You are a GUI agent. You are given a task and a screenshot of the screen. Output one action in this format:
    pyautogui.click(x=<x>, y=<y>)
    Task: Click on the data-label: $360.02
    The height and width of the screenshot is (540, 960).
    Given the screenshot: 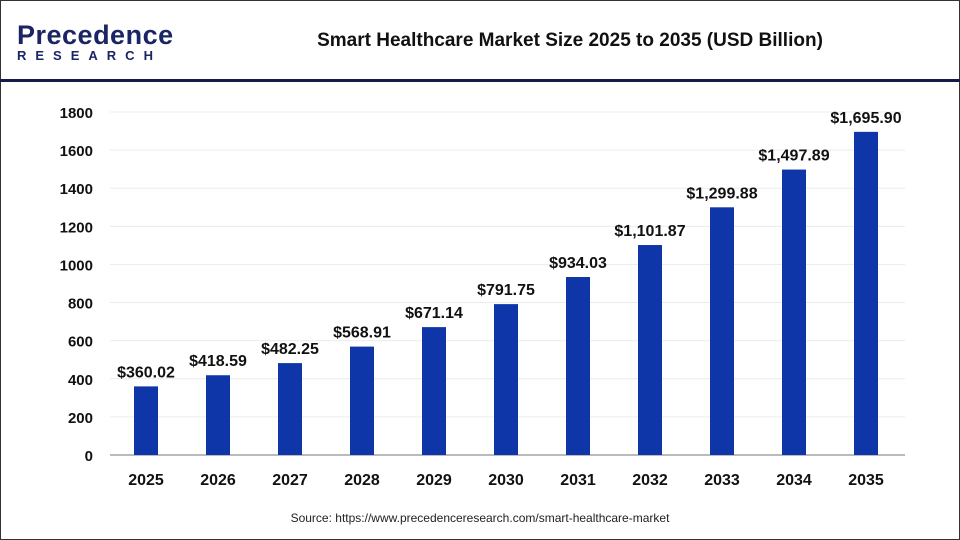 What is the action you would take?
    pyautogui.click(x=146, y=372)
    